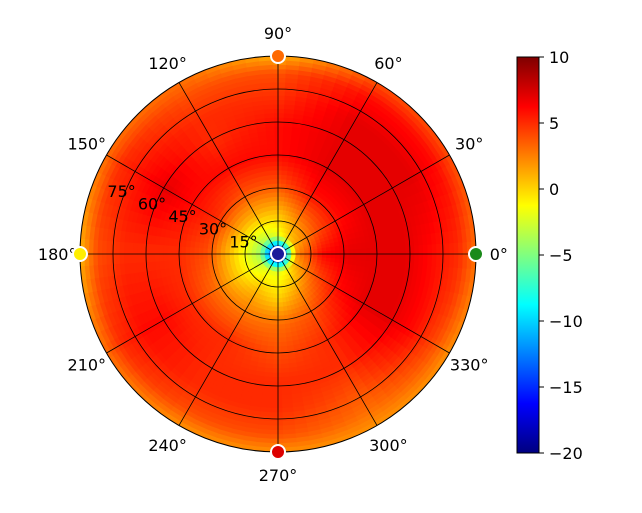 Image resolution: width=642 pixels, height=513 pixels. I want to click on marker-point, so click(278, 452).